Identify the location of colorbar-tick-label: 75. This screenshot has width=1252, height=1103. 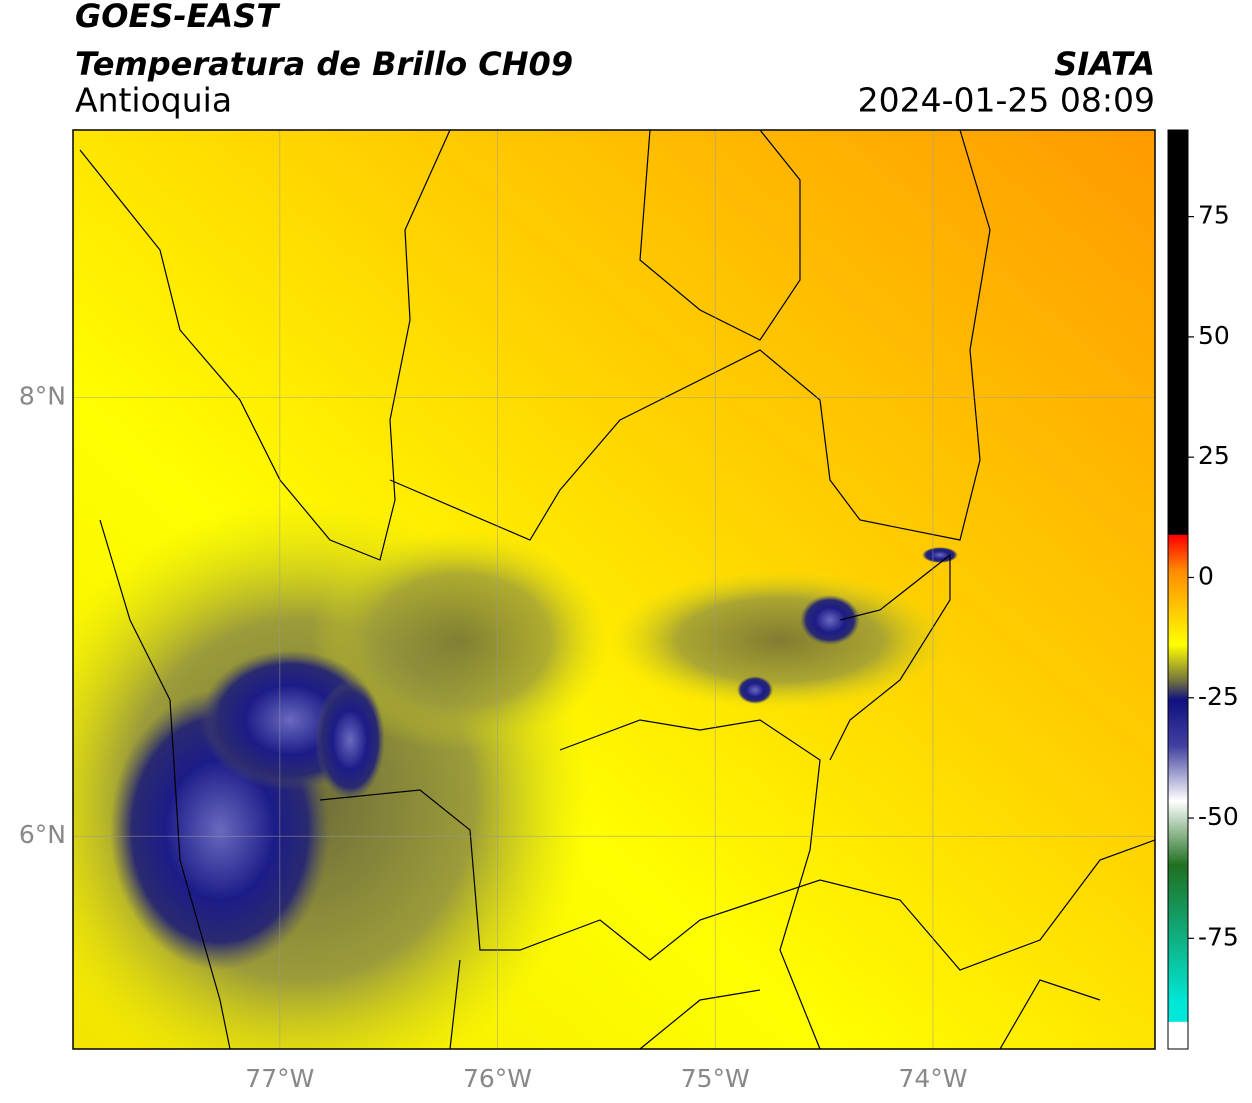
(1214, 215).